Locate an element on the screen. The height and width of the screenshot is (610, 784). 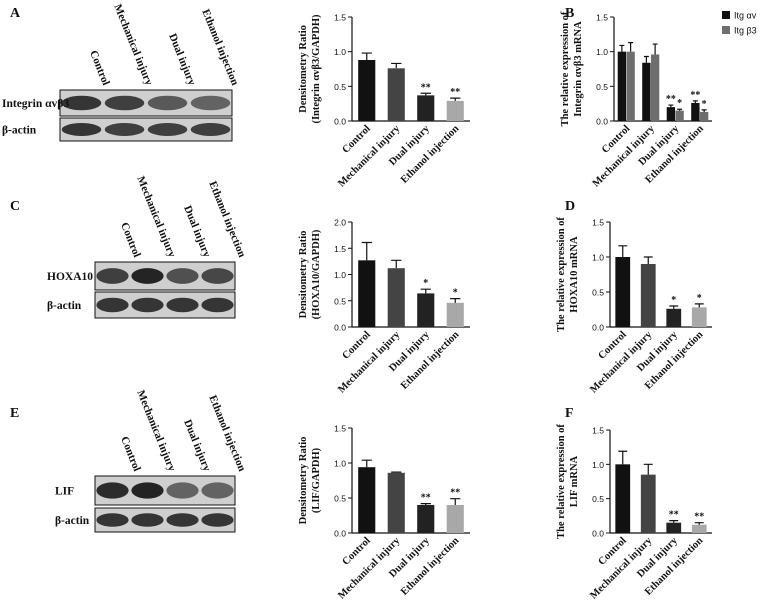
y-tick-label: 2.0 is located at coordinates (340, 223).